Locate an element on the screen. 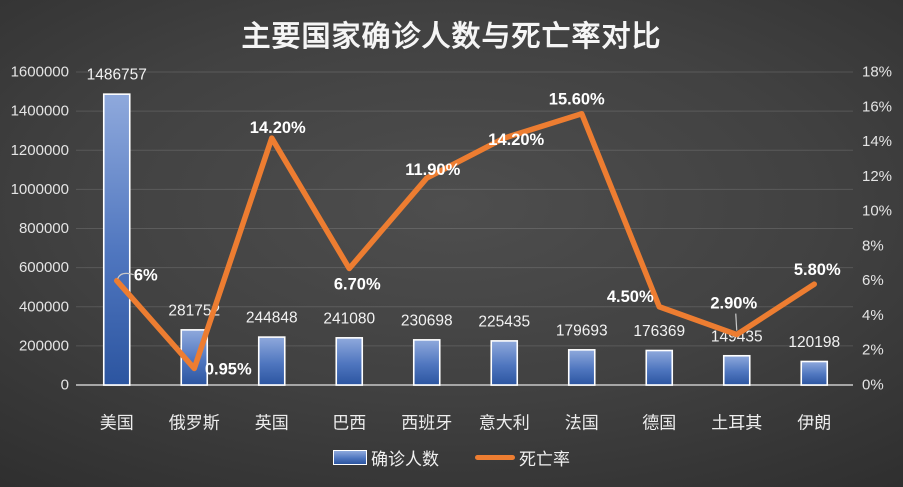  category-label: 法国 is located at coordinates (582, 423).